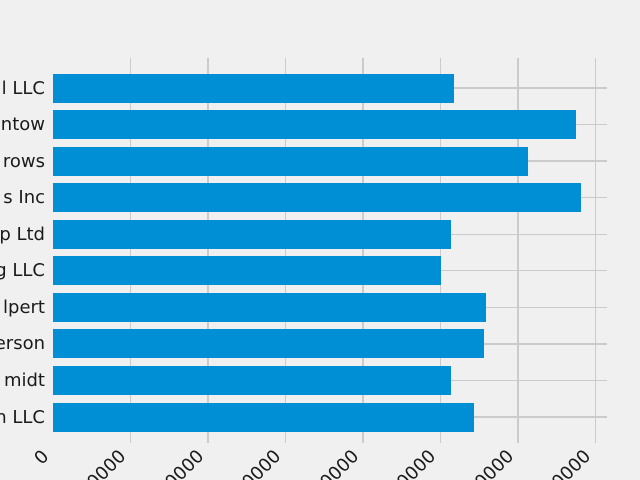 Image resolution: width=640 pixels, height=480 pixels. Describe the element at coordinates (252, 380) in the screenshot. I see `bar-midt` at that location.